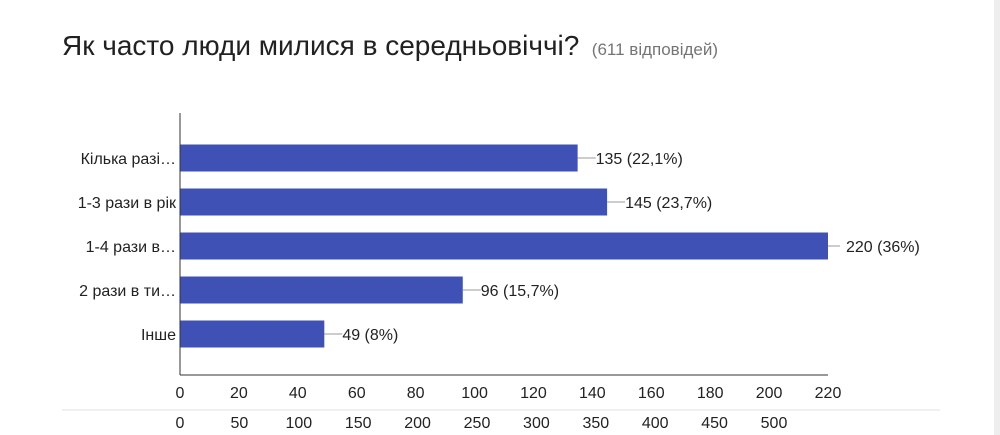 This screenshot has width=1000, height=435. I want to click on x-tick-label: 120, so click(533, 393).